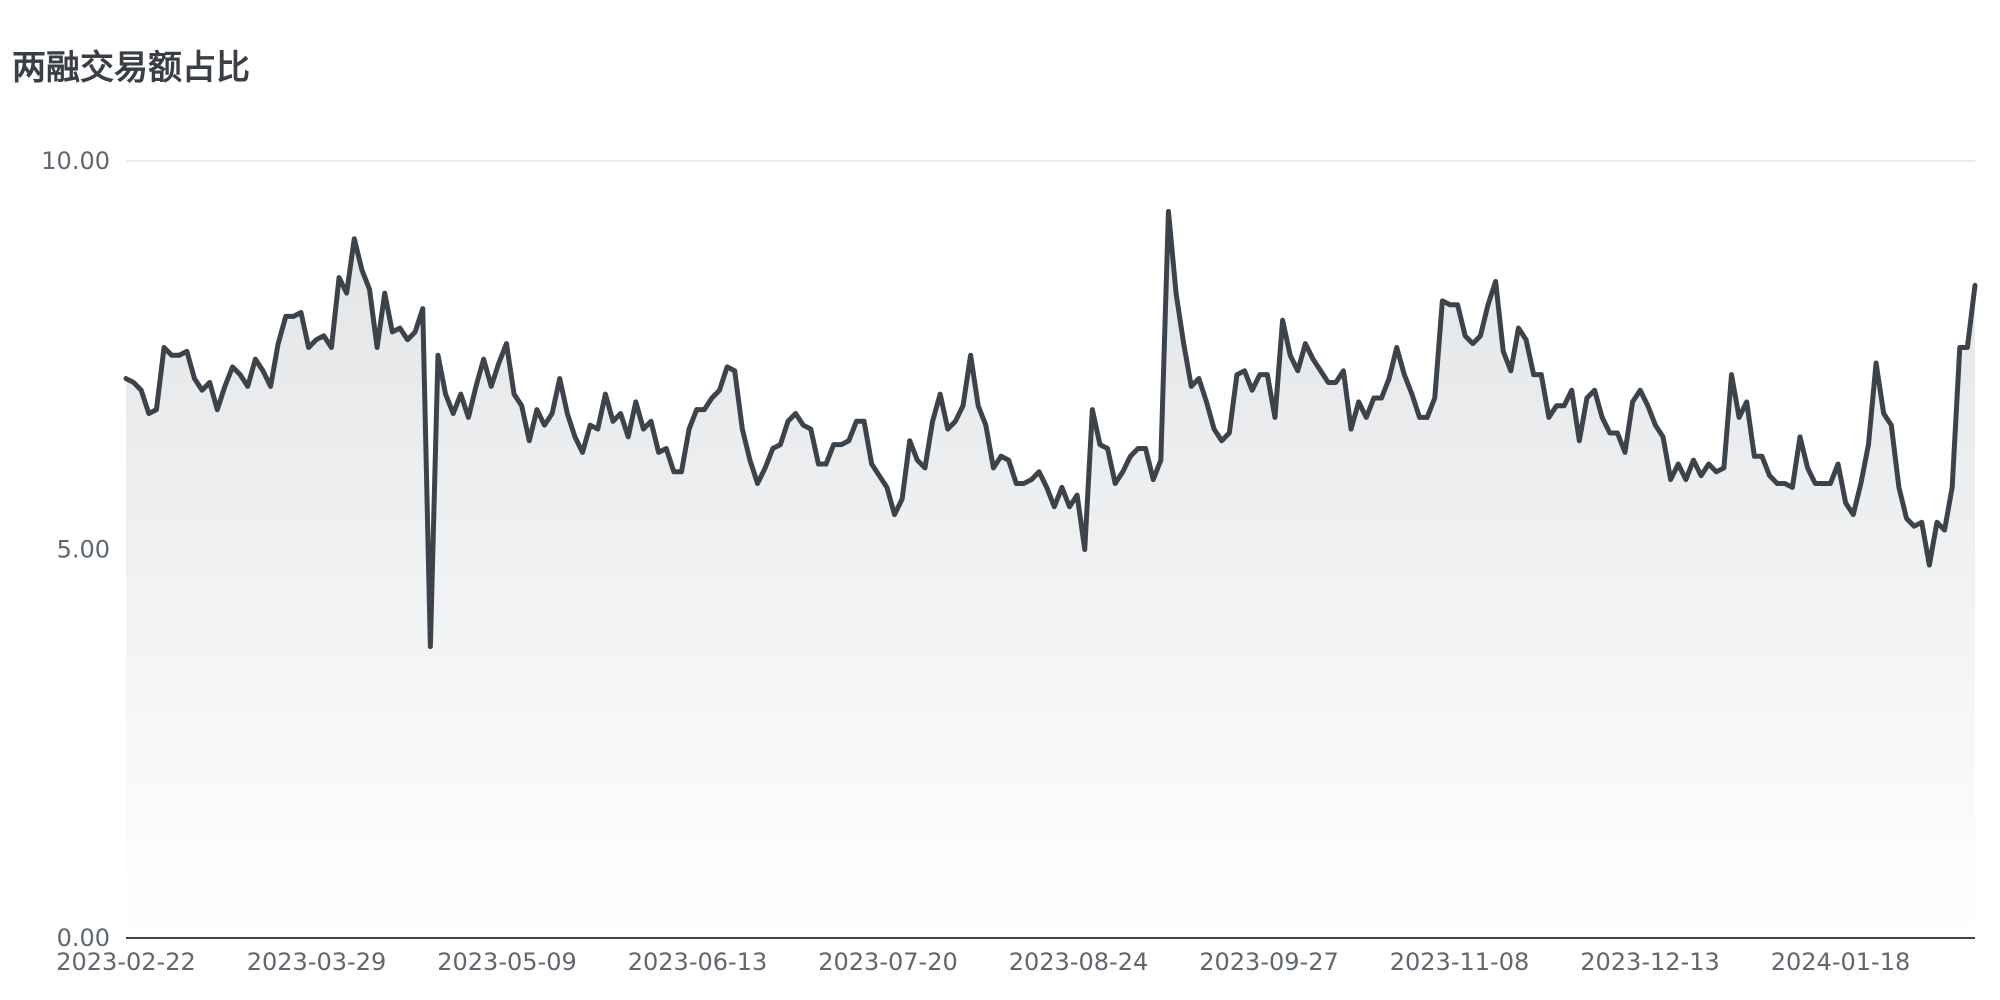 Image resolution: width=2000 pixels, height=1000 pixels. Describe the element at coordinates (887, 962) in the screenshot. I see `x-tick-label: 2023-07-20` at that location.